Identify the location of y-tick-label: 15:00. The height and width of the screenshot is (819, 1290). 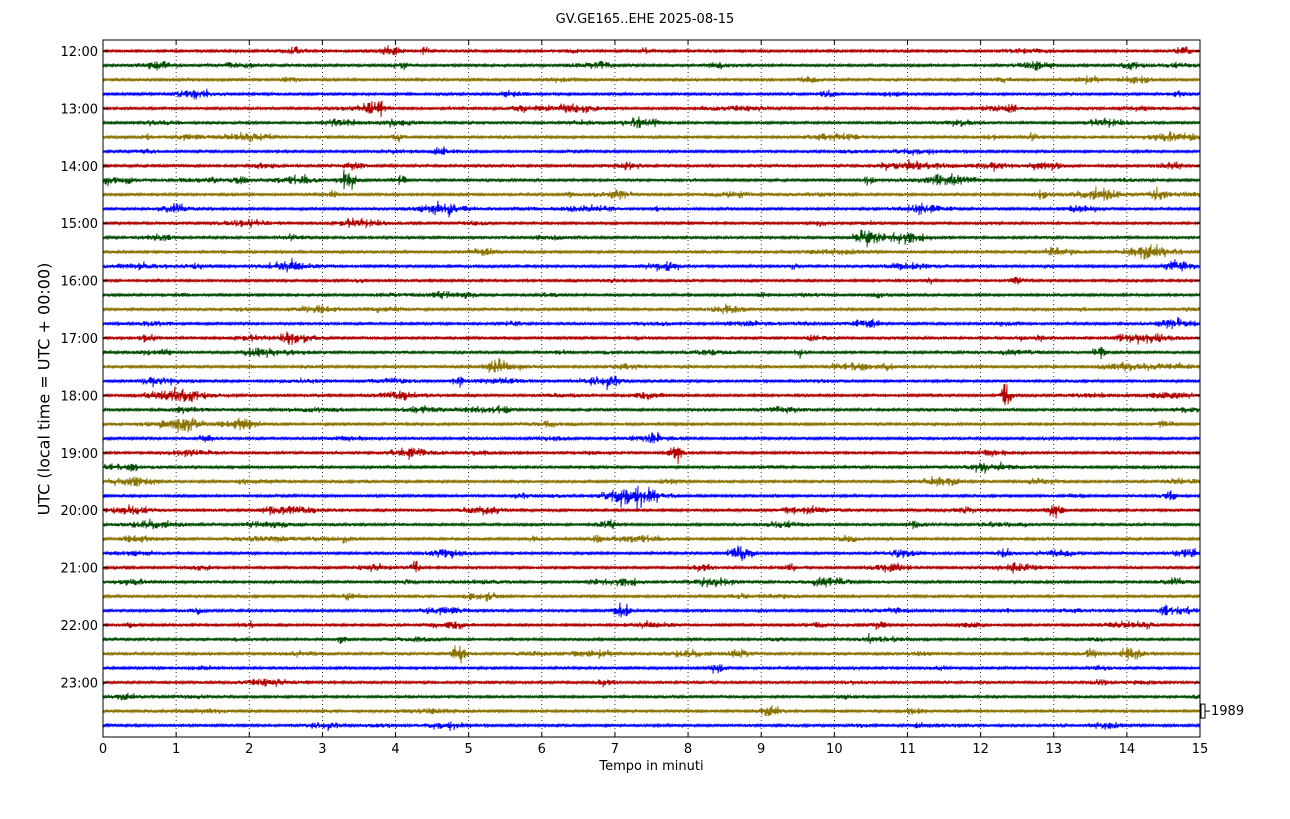
(79, 224).